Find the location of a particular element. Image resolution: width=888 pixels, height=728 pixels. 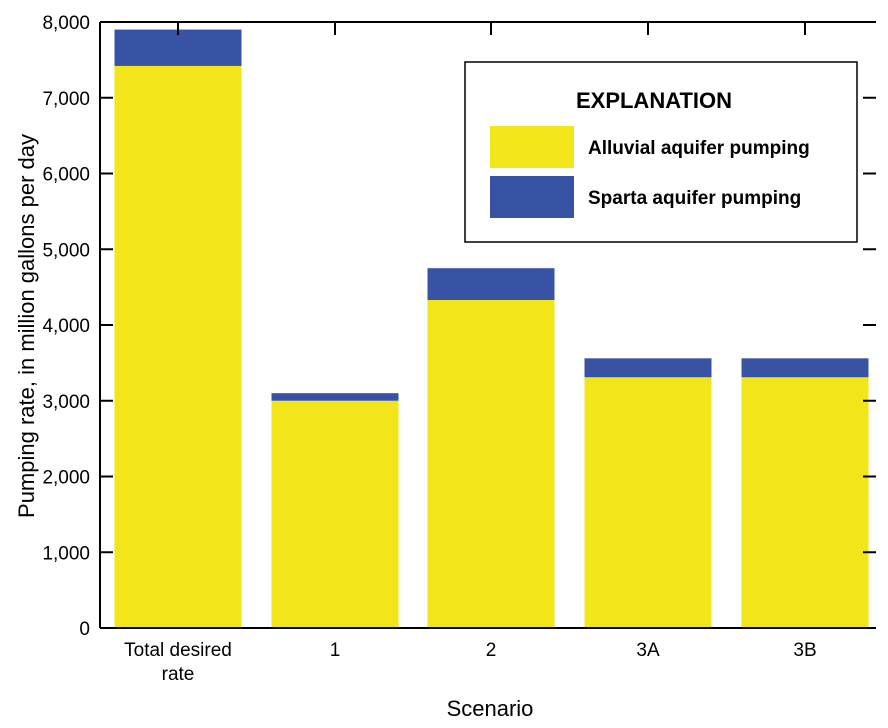

x-tick-label: 3B is located at coordinates (804, 650).